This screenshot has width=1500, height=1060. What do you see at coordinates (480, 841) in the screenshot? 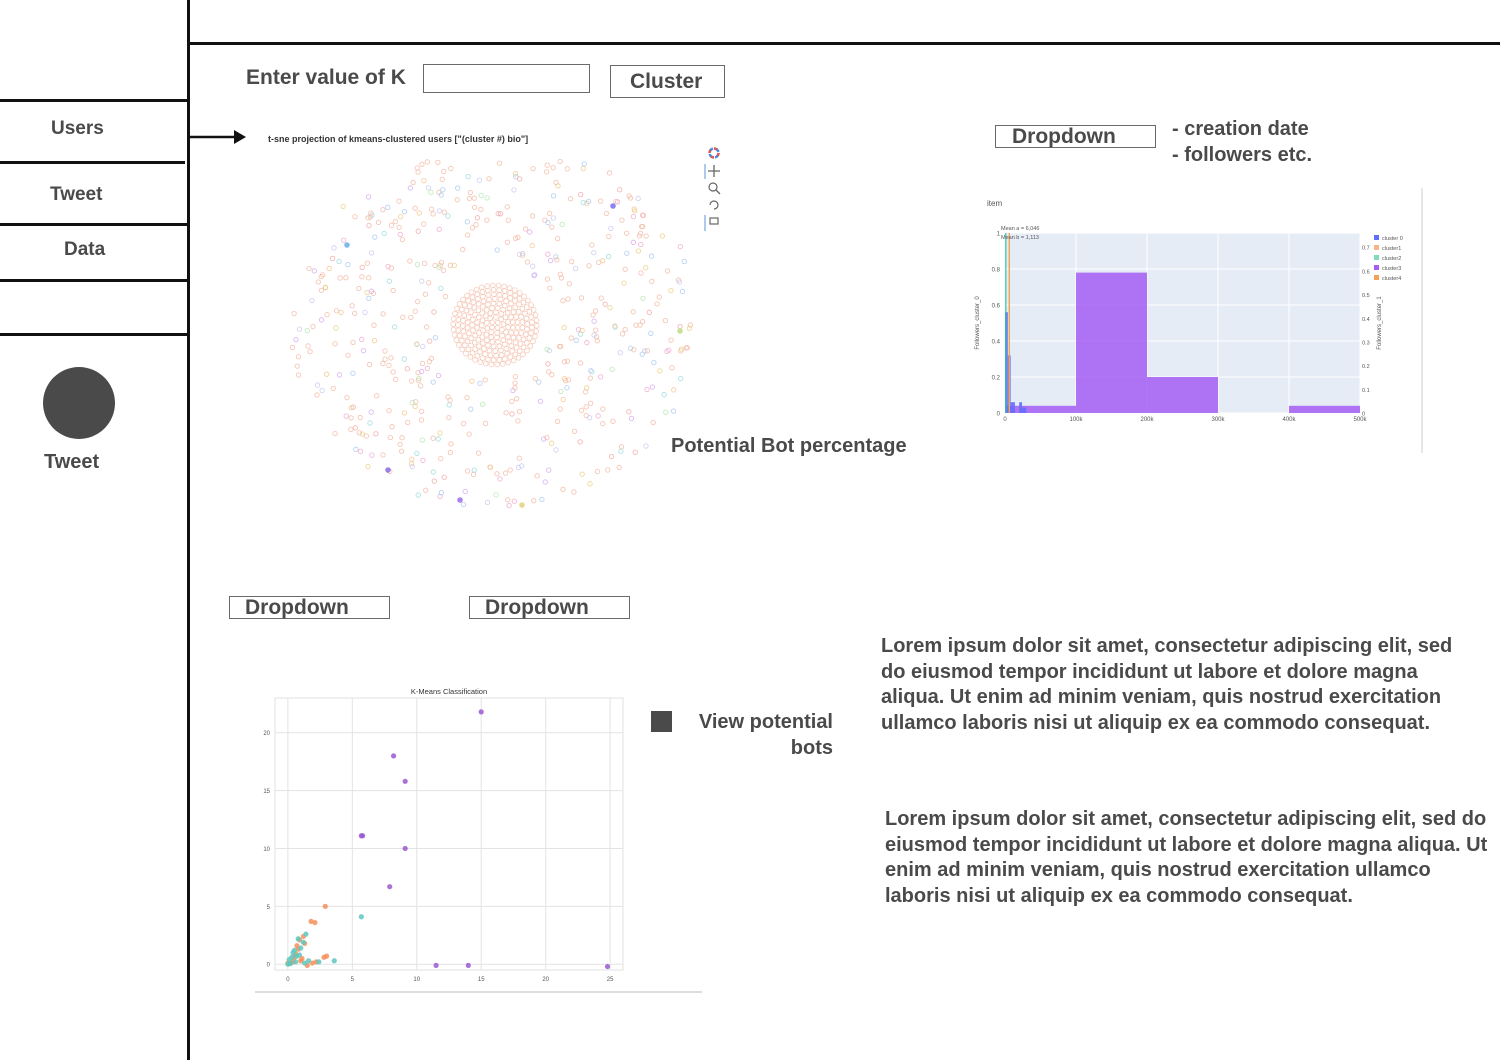
I see `kmeans-scatter-plot: K-Means Classification 0 5 10 15 20 25 0 5 10 15 20` at bounding box center [480, 841].